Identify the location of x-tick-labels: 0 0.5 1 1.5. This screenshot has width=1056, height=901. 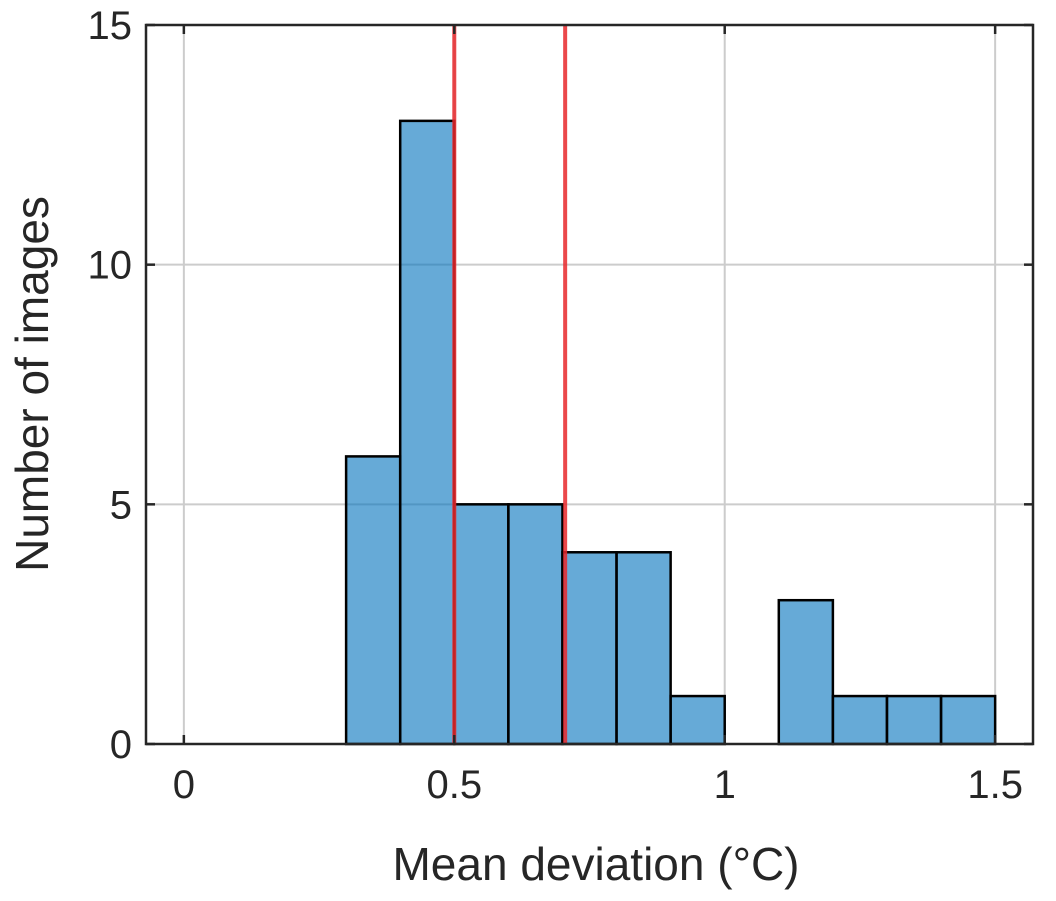
(598, 785).